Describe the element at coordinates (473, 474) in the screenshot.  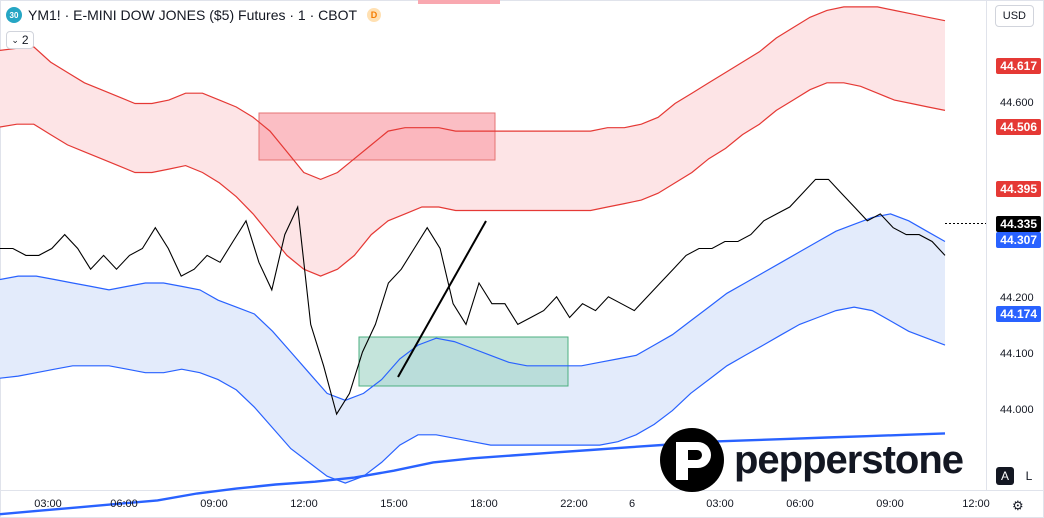
I see `anchored-vwap-line` at that location.